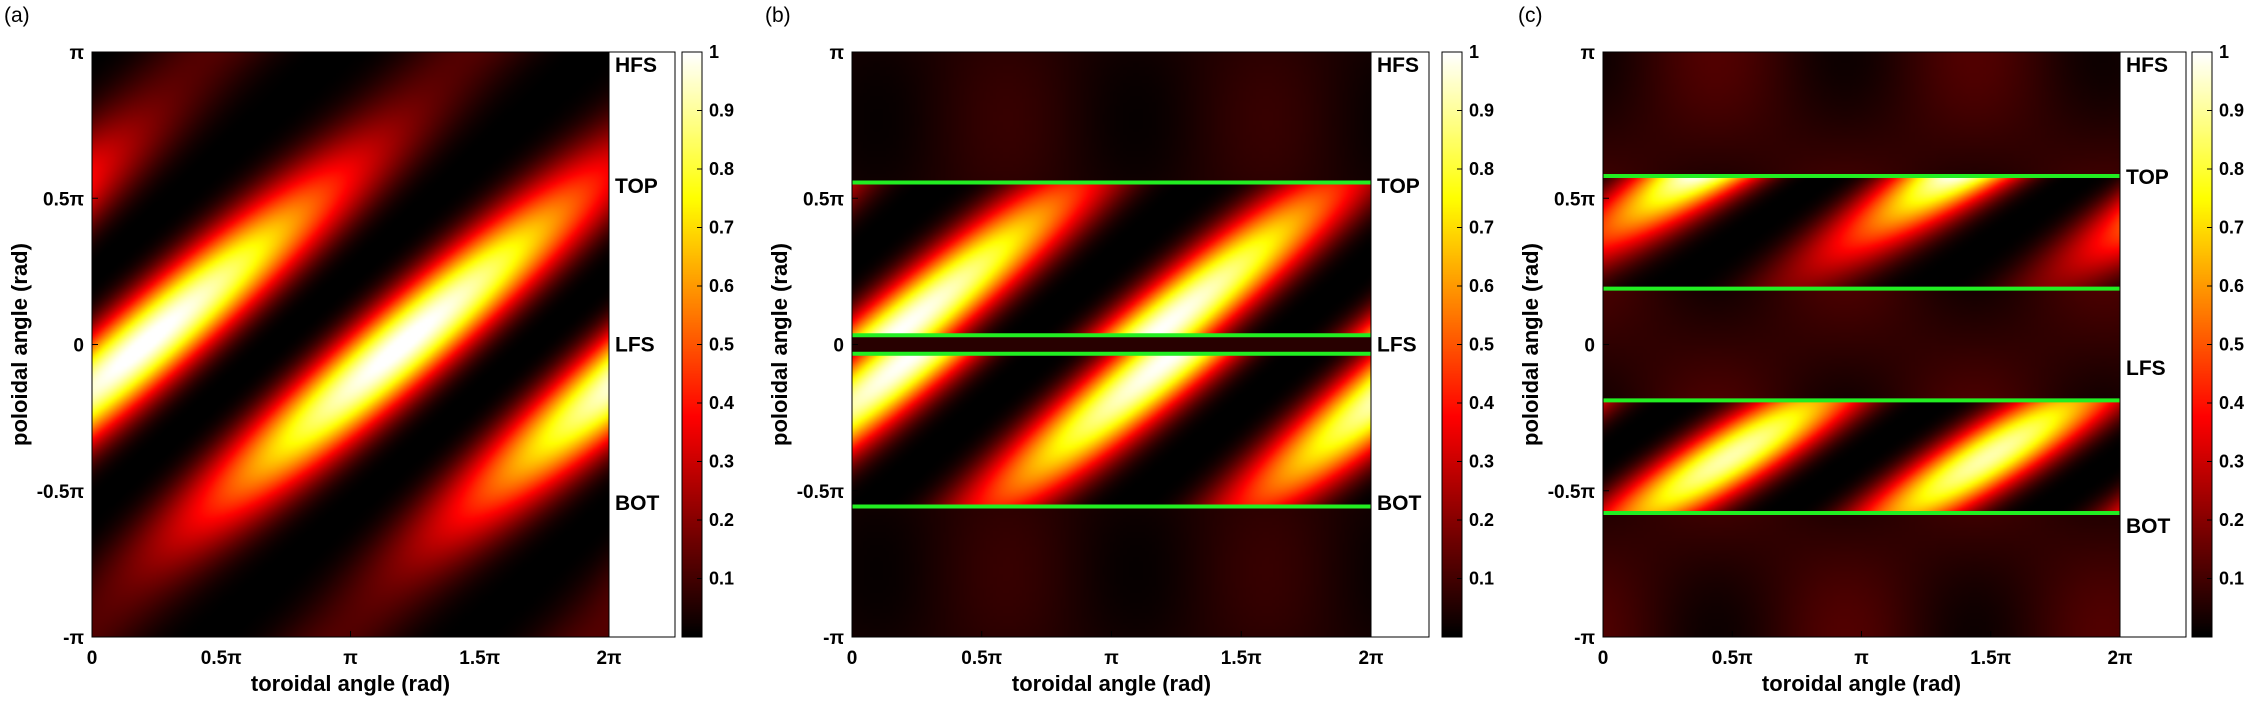 Image resolution: width=2245 pixels, height=705 pixels. I want to click on panel-label: (c), so click(1530, 15).